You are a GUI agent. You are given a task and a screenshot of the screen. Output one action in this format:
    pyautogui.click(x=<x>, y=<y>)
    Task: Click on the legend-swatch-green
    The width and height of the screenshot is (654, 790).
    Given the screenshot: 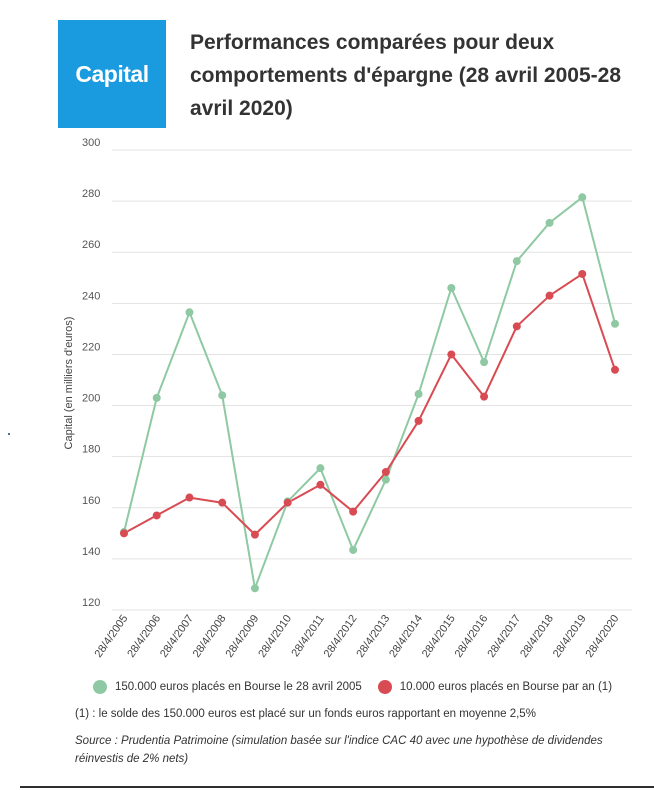 What is the action you would take?
    pyautogui.click(x=100, y=687)
    